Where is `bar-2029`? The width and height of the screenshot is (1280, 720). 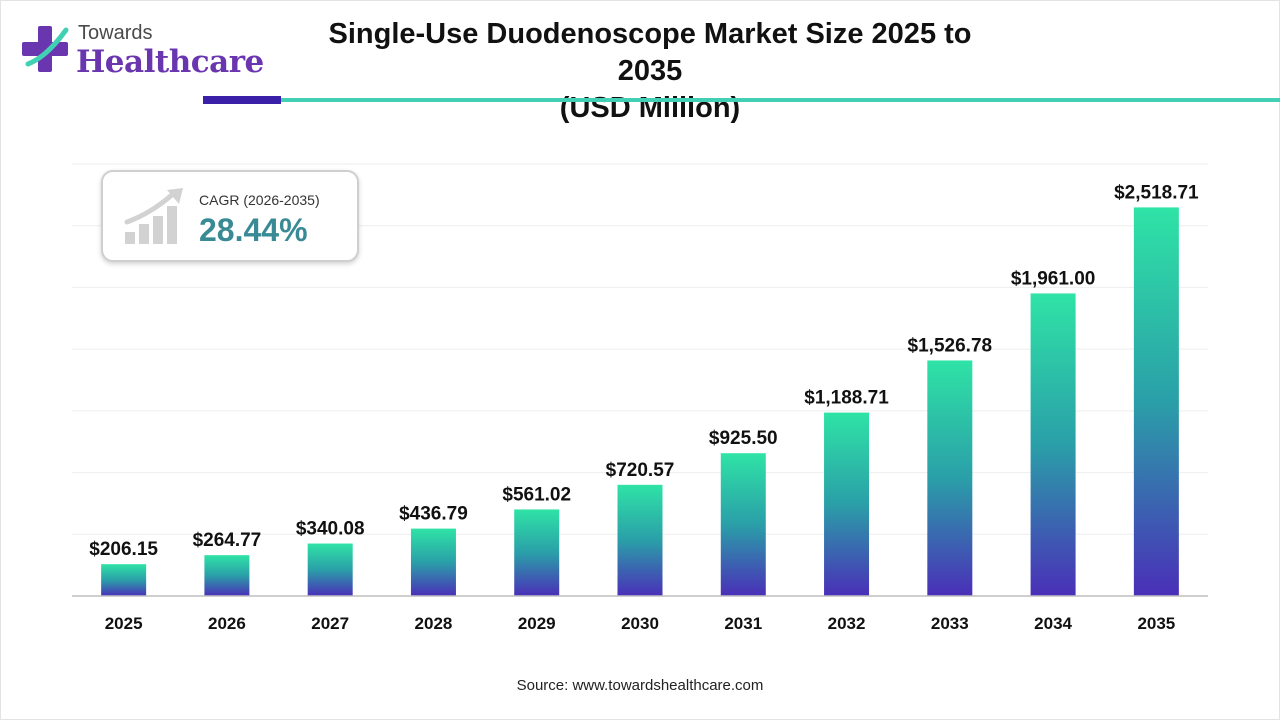
bar-2029 is located at coordinates (537, 552).